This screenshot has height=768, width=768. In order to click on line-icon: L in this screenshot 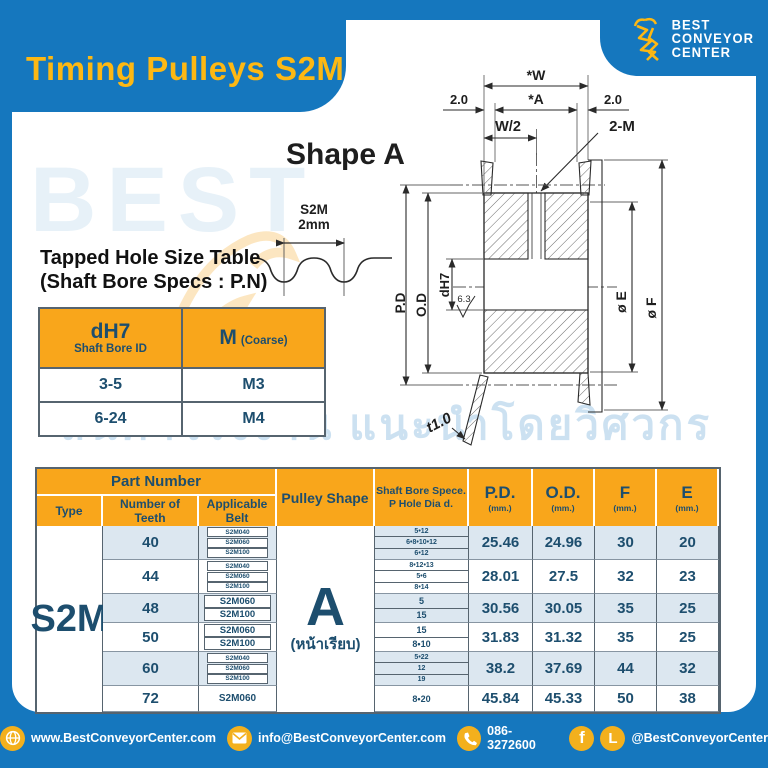, I will do `click(613, 738)`.